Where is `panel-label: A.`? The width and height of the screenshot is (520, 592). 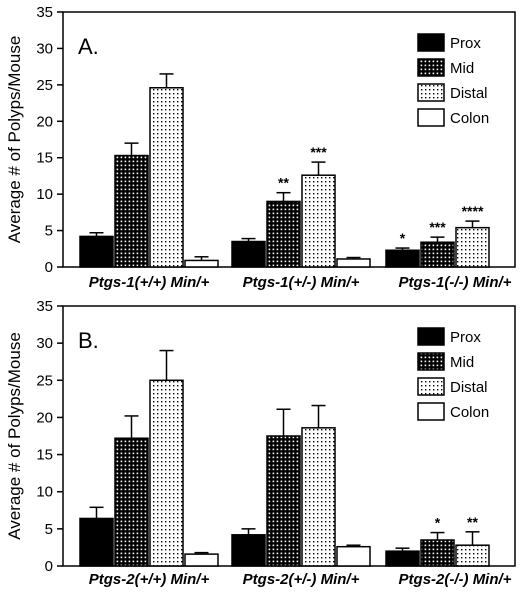 panel-label: A. is located at coordinates (88, 46).